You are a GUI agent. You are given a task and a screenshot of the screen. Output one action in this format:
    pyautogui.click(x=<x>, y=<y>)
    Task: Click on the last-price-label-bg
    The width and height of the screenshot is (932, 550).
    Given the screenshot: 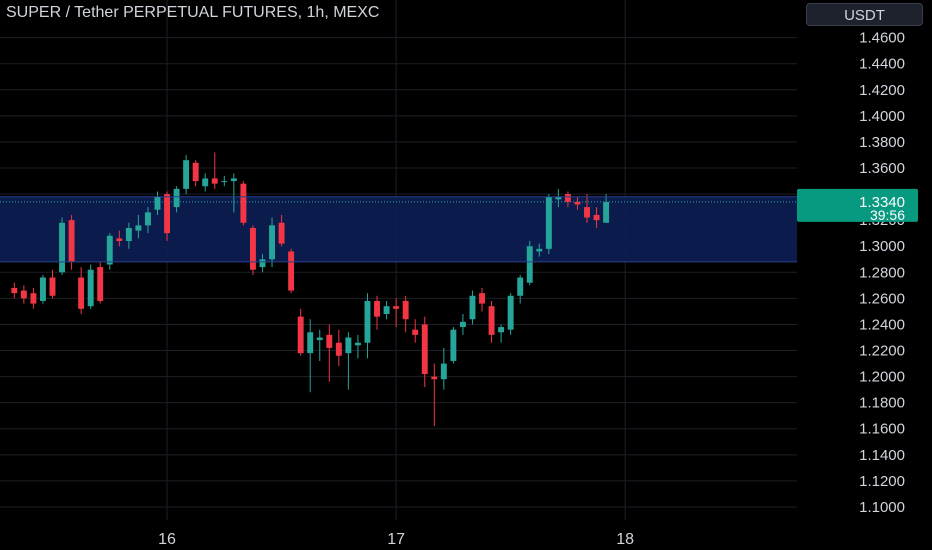 What is the action you would take?
    pyautogui.click(x=857, y=205)
    